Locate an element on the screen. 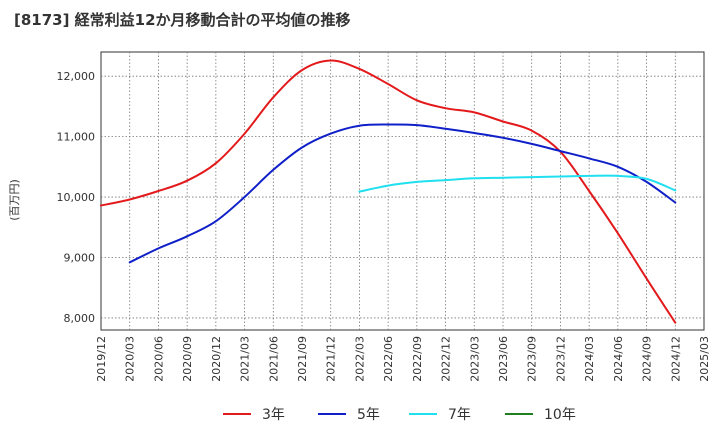  chart-title: [8173] 経常利益12か月移動合計の平均値の推移 is located at coordinates (182, 20).